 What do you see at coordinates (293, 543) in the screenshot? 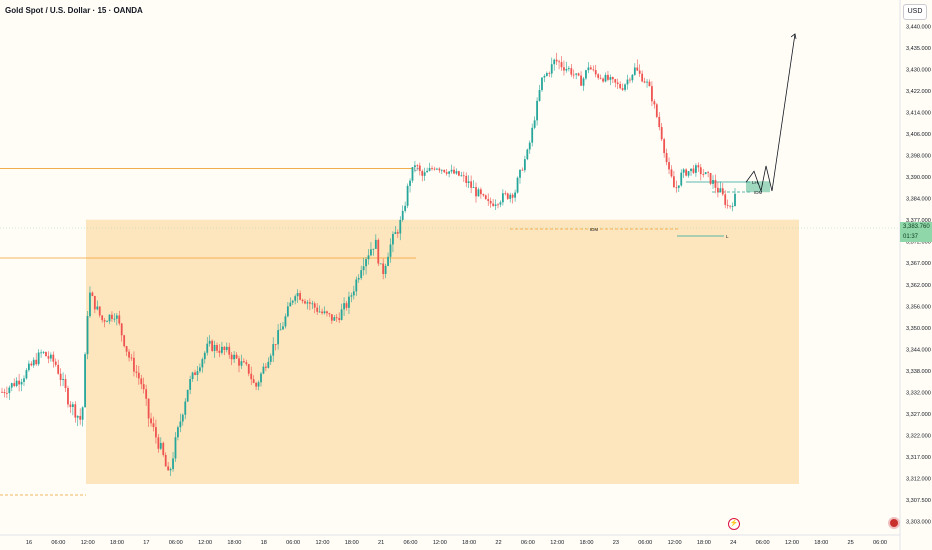
I see `x-tick-label: 06:00` at bounding box center [293, 543].